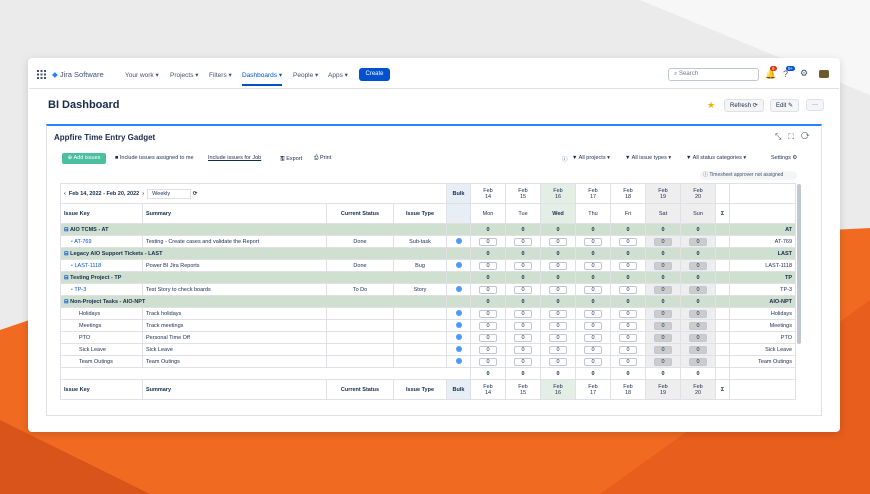  I want to click on help-icon: ?, so click(786, 74).